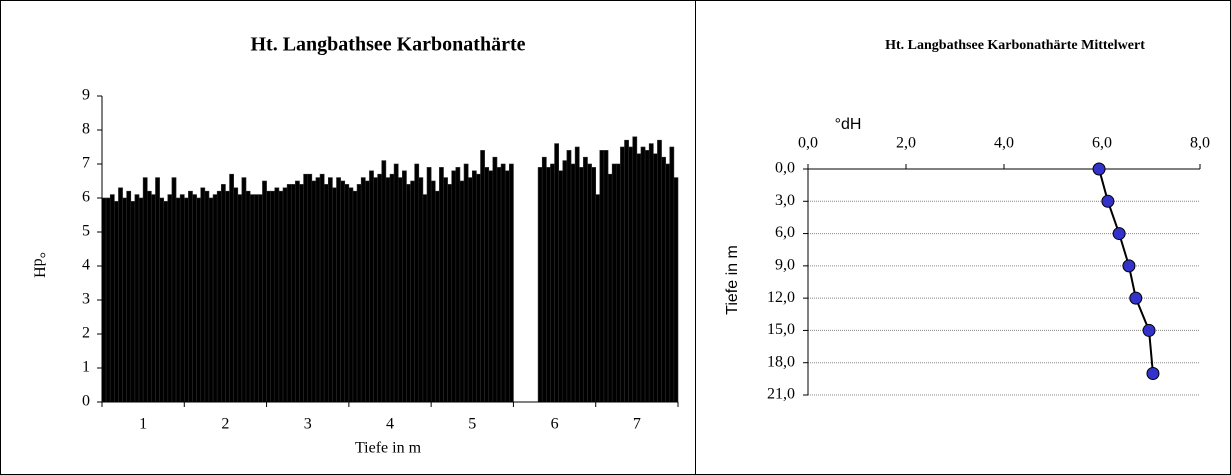 The image size is (1231, 475). I want to click on y-tick-label: 3,0, so click(785, 200).